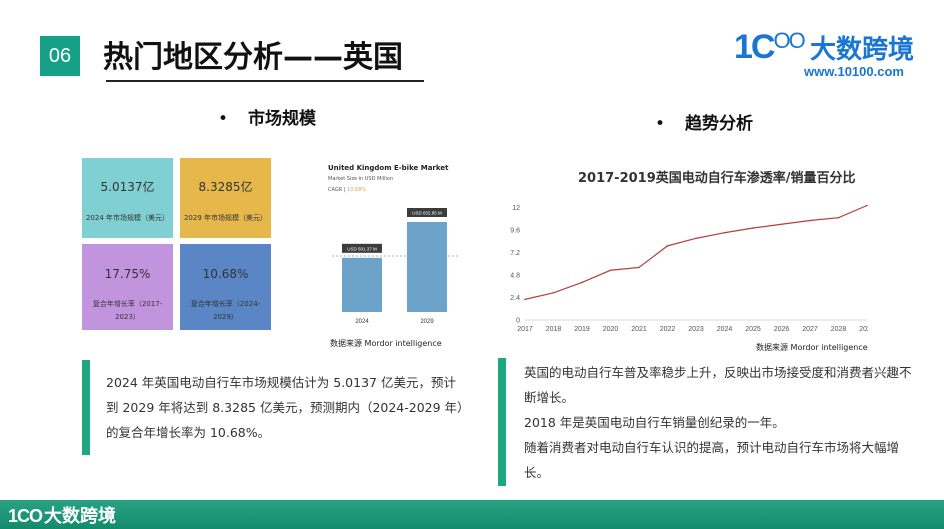 This screenshot has height=529, width=944. Describe the element at coordinates (696, 329) in the screenshot. I see `x-tick-label: 2023` at that location.